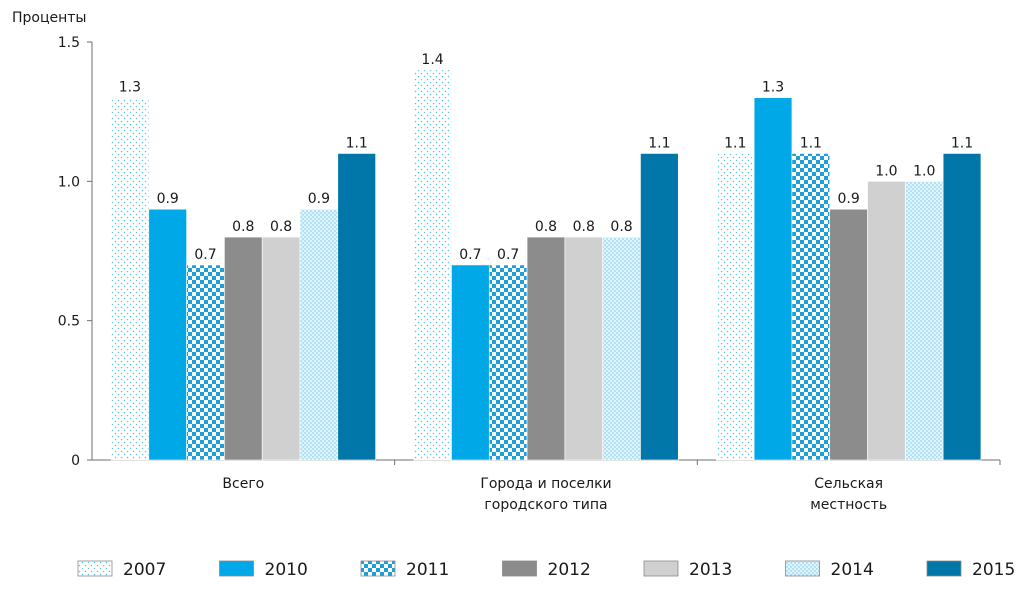  Describe the element at coordinates (427, 570) in the screenshot. I see `legend-label: 2011` at that location.